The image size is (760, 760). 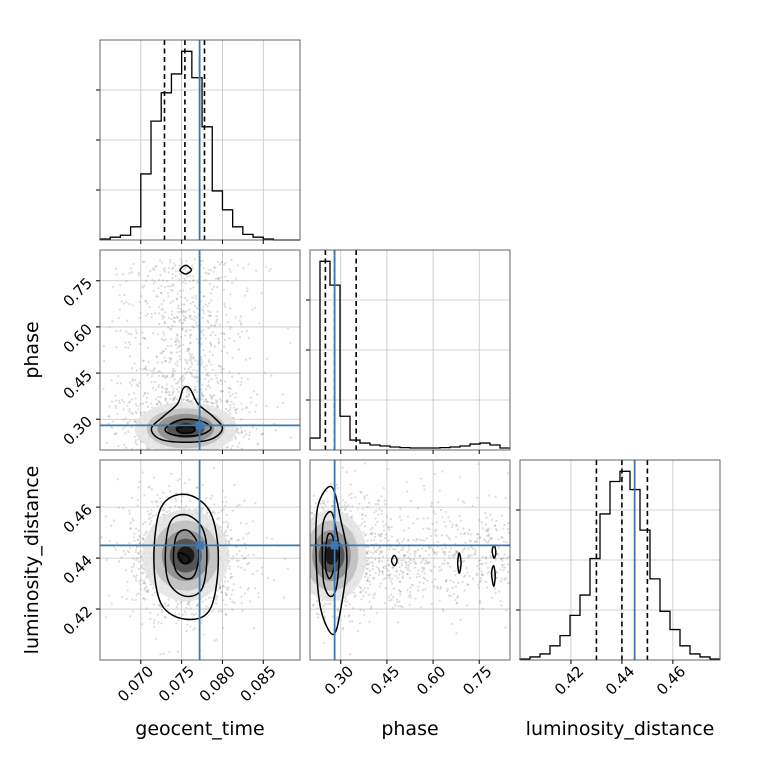 What do you see at coordinates (671, 680) in the screenshot?
I see `x-tick-label-luminosity_distance: 0.46` at bounding box center [671, 680].